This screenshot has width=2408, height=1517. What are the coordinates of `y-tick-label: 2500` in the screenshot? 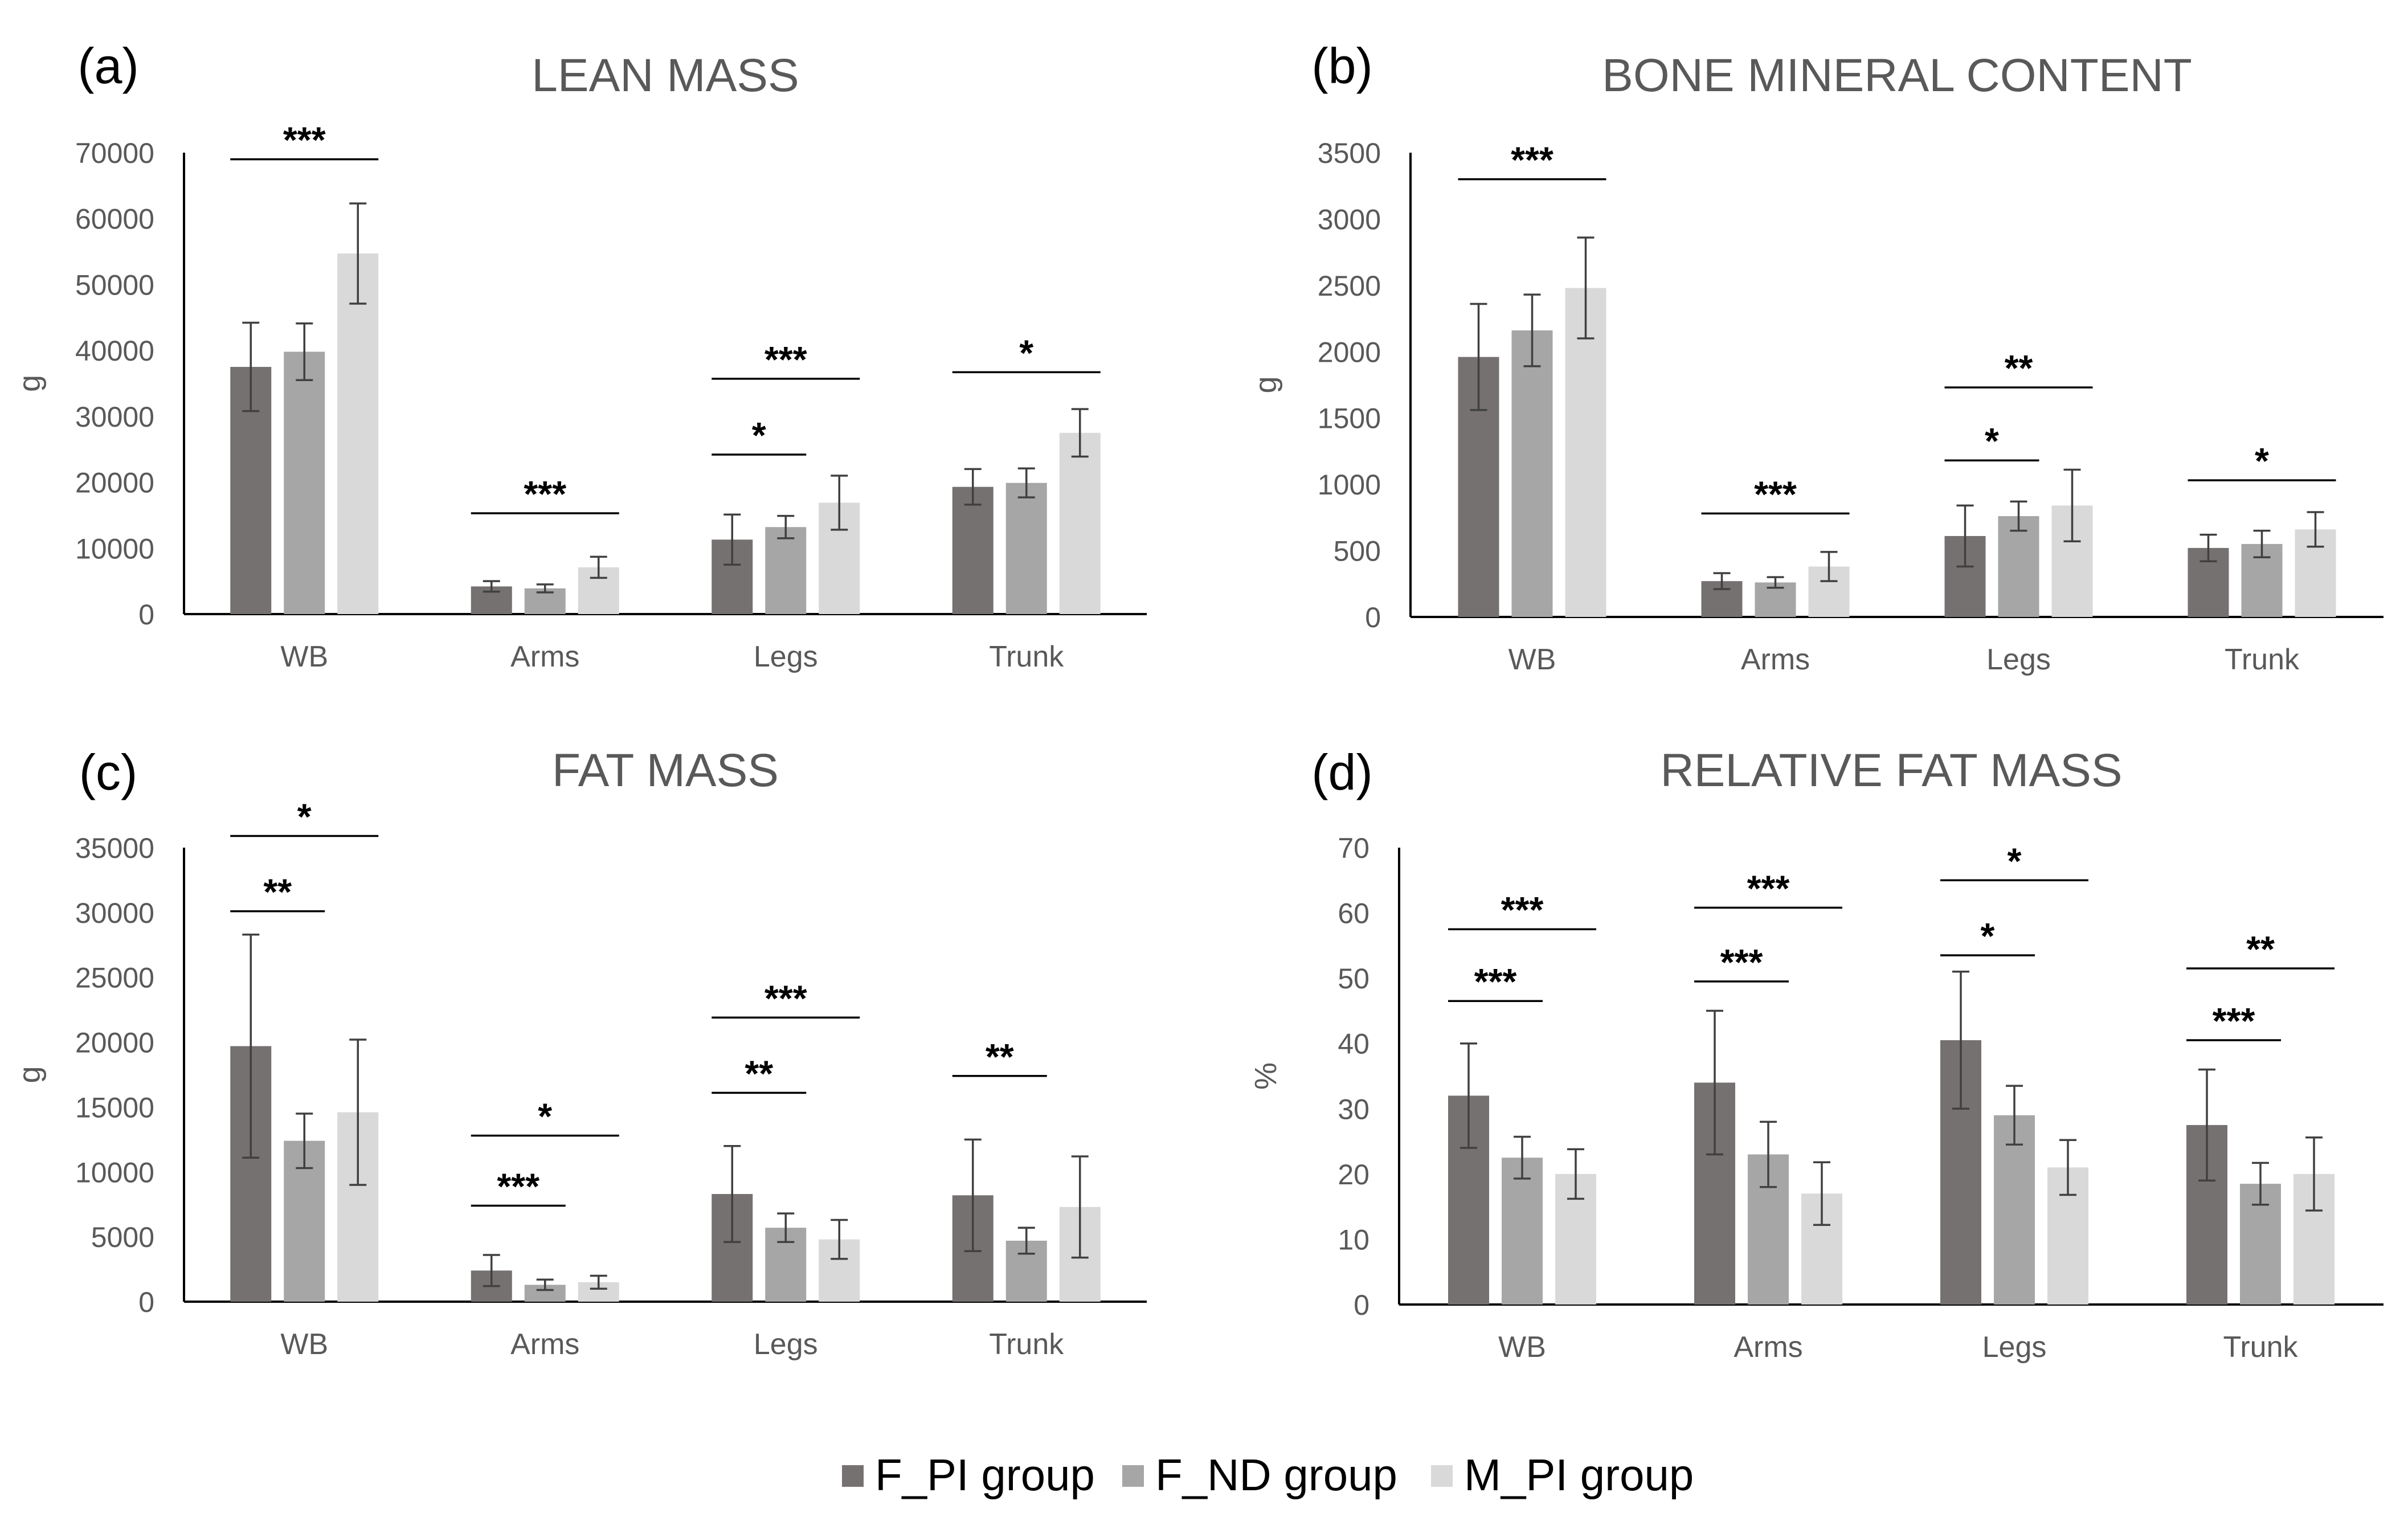 It's located at (1350, 286).